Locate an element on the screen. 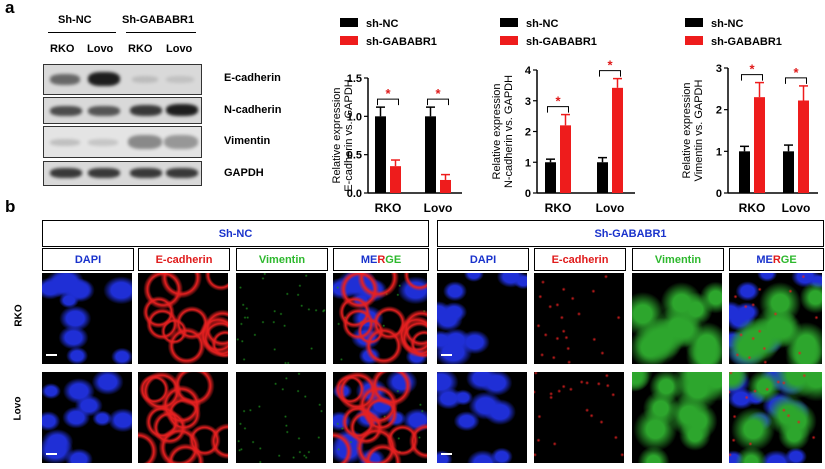  panel-letter-a: a is located at coordinates (10, 8).